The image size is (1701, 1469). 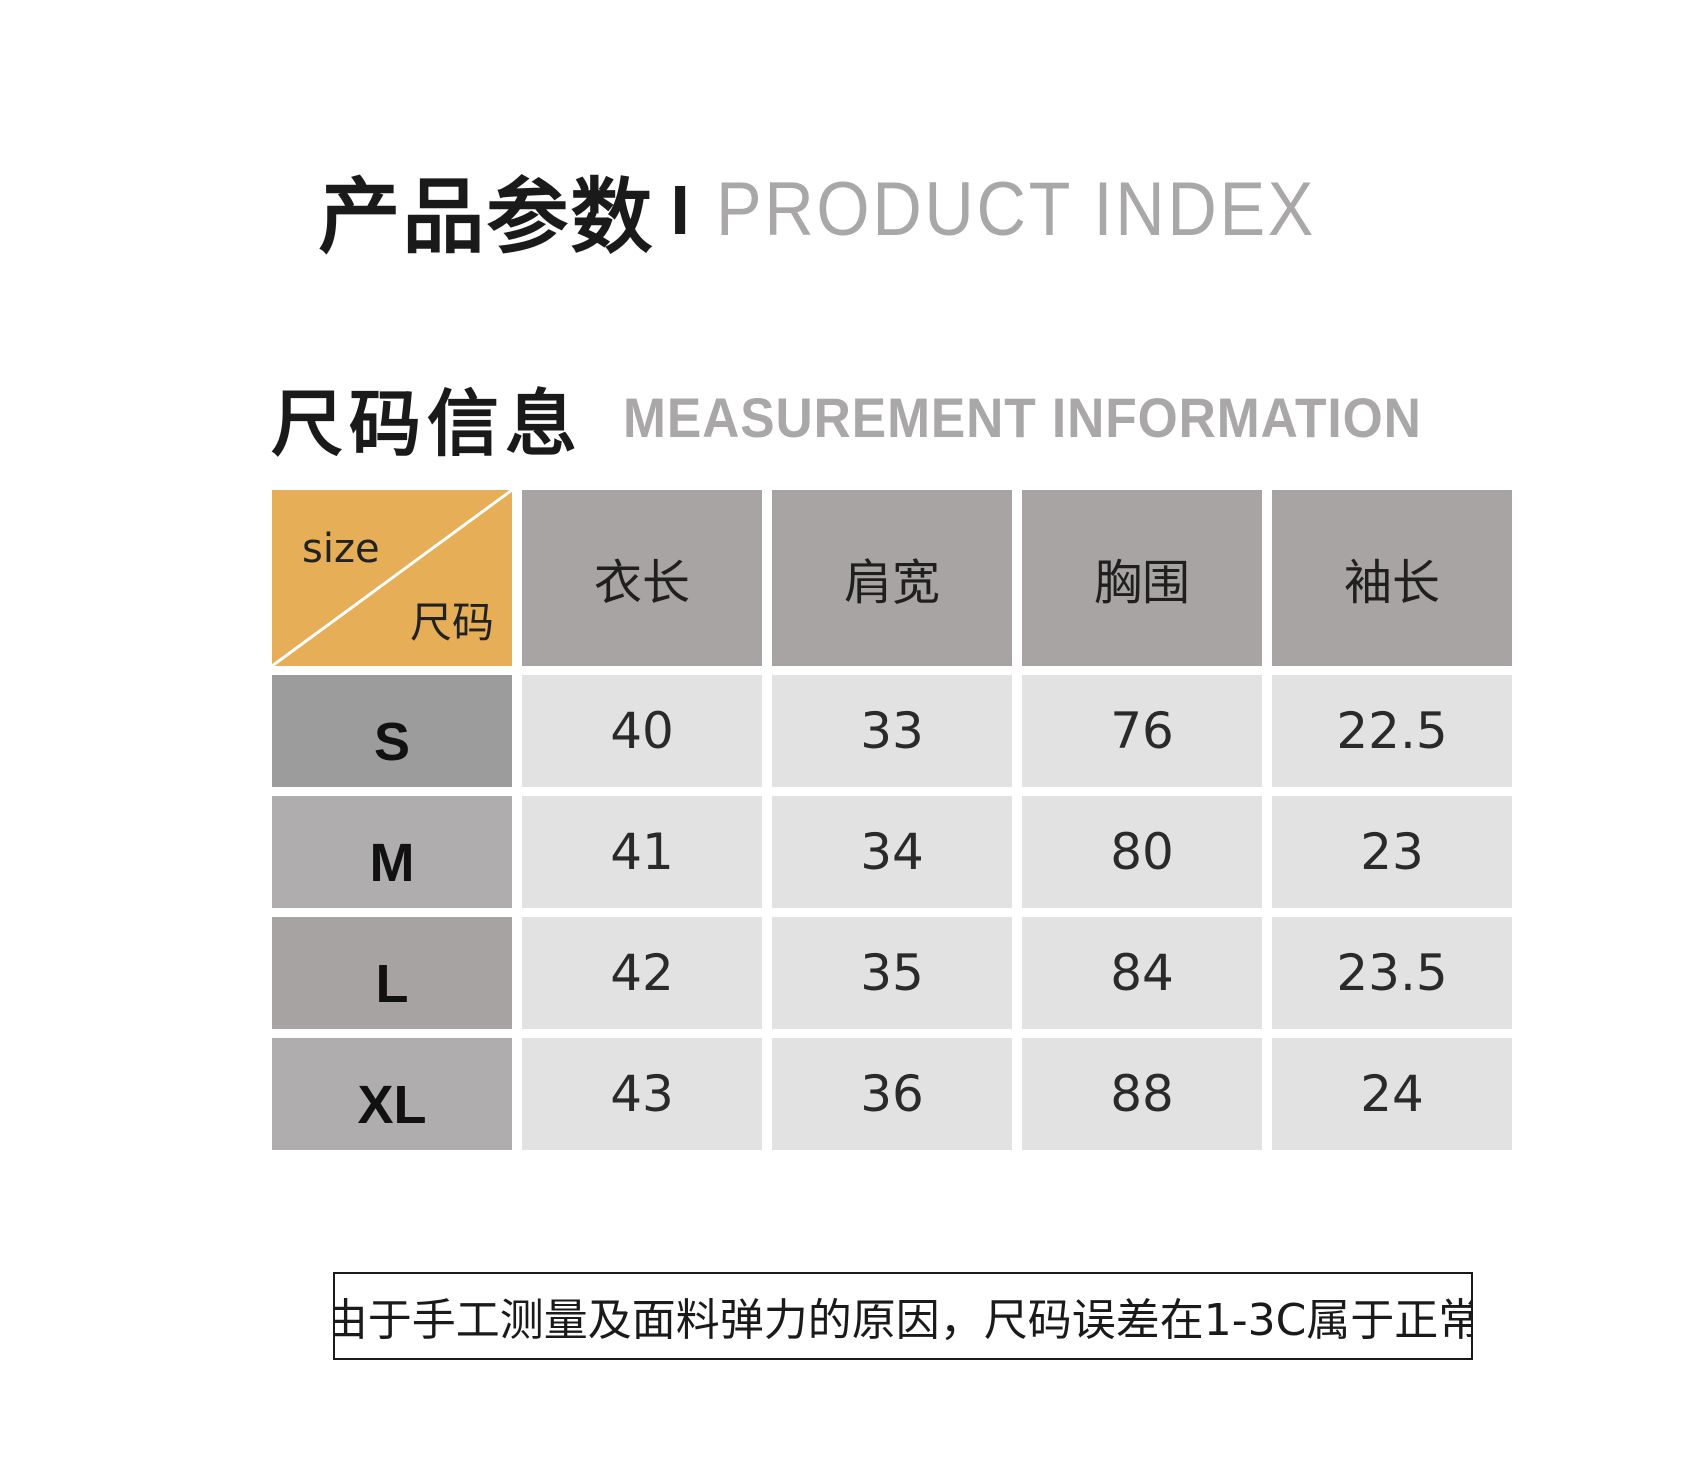 I want to click on section-title-chinese: 尺码信息, so click(x=427, y=424).